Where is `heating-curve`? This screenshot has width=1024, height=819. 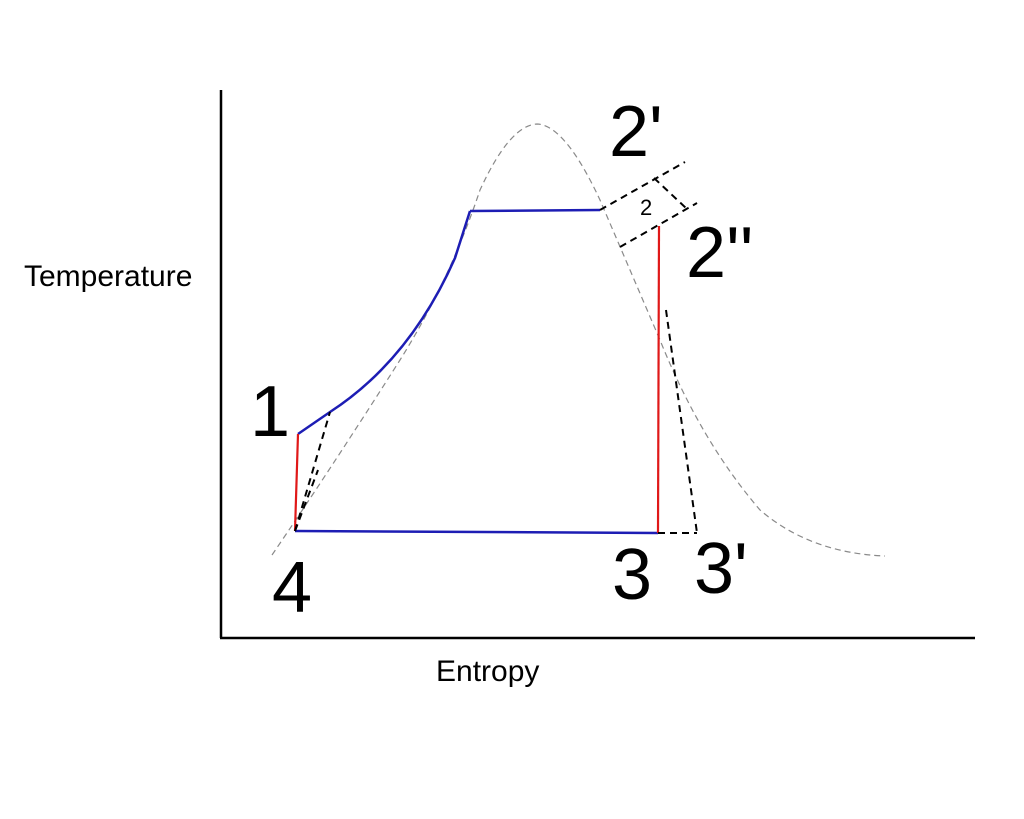
heating-curve is located at coordinates (384, 323).